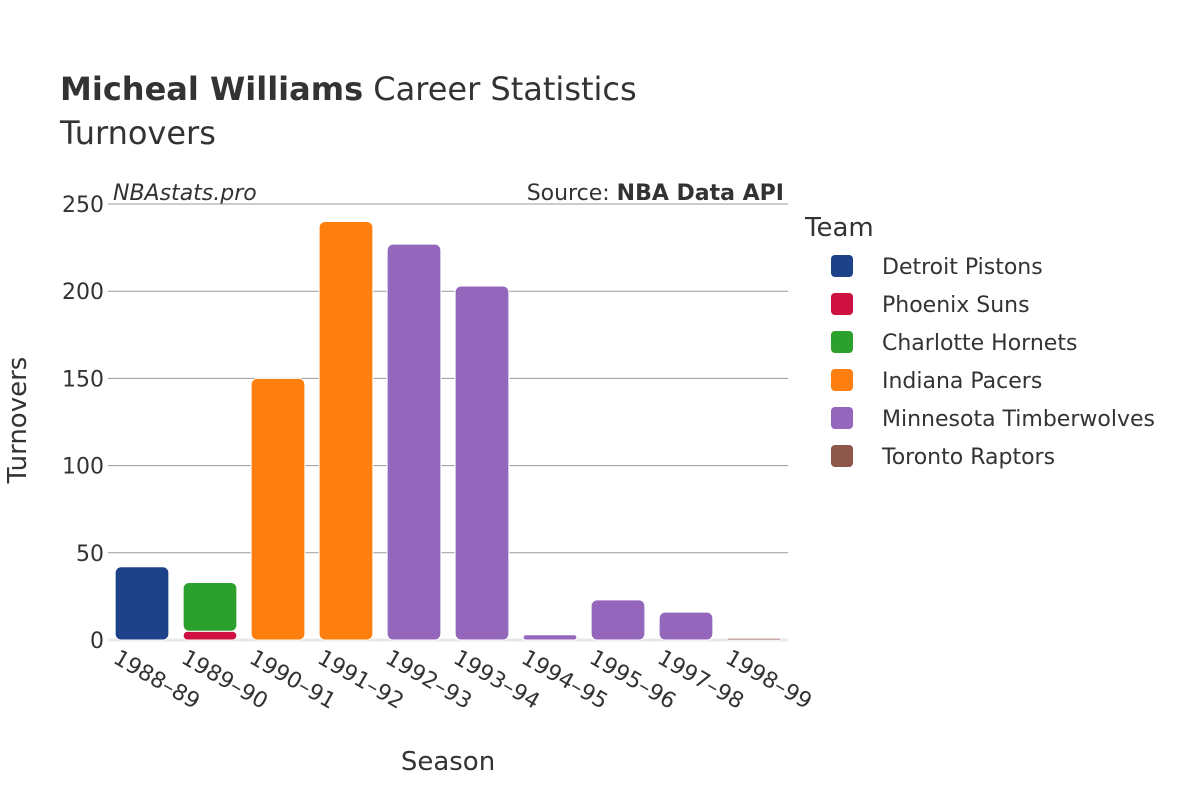 This screenshot has height=800, width=1200. I want to click on legend-item-label: Detroit Pistons, so click(962, 267).